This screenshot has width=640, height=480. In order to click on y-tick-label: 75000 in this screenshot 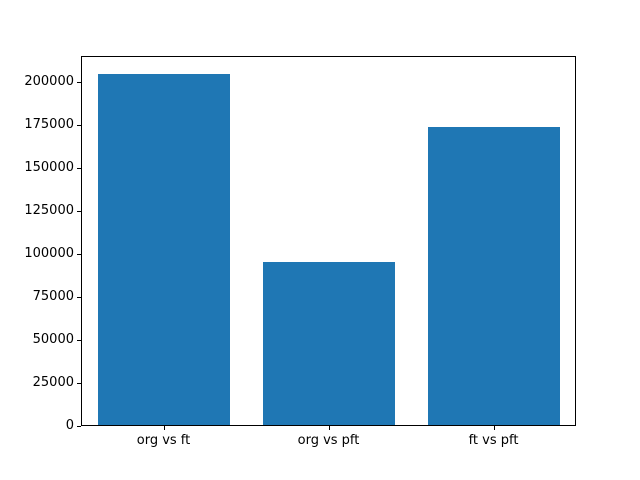, I will do `click(53, 296)`.